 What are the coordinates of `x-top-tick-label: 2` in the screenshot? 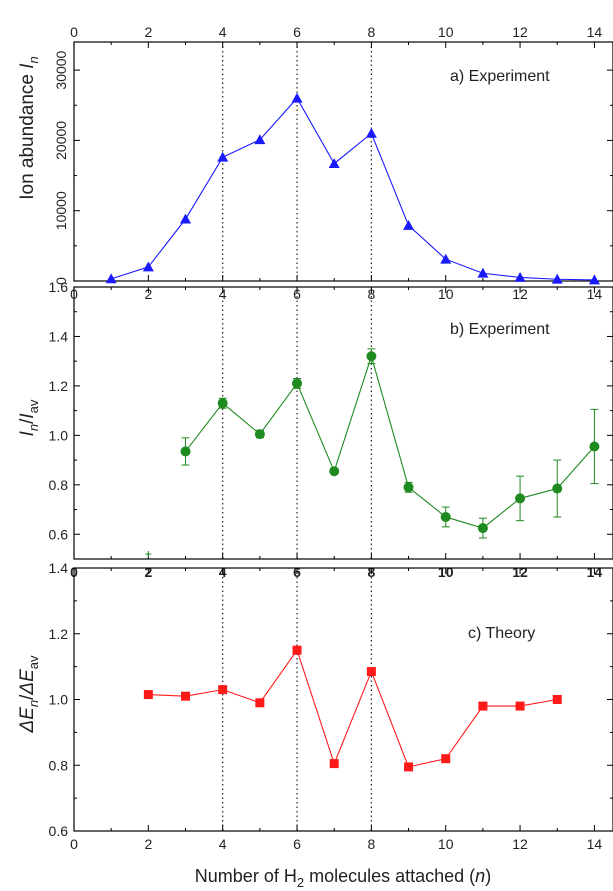 It's located at (148, 32).